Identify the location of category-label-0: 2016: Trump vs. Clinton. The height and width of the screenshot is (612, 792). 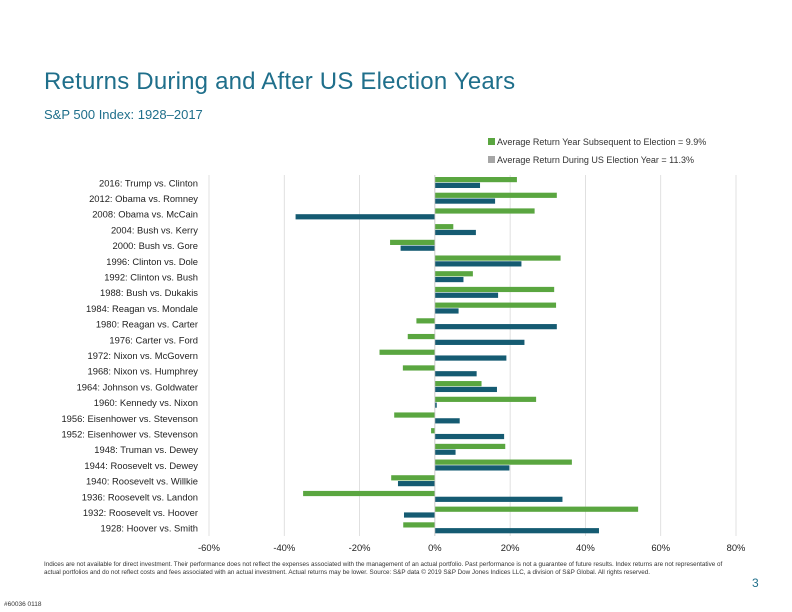
(148, 182).